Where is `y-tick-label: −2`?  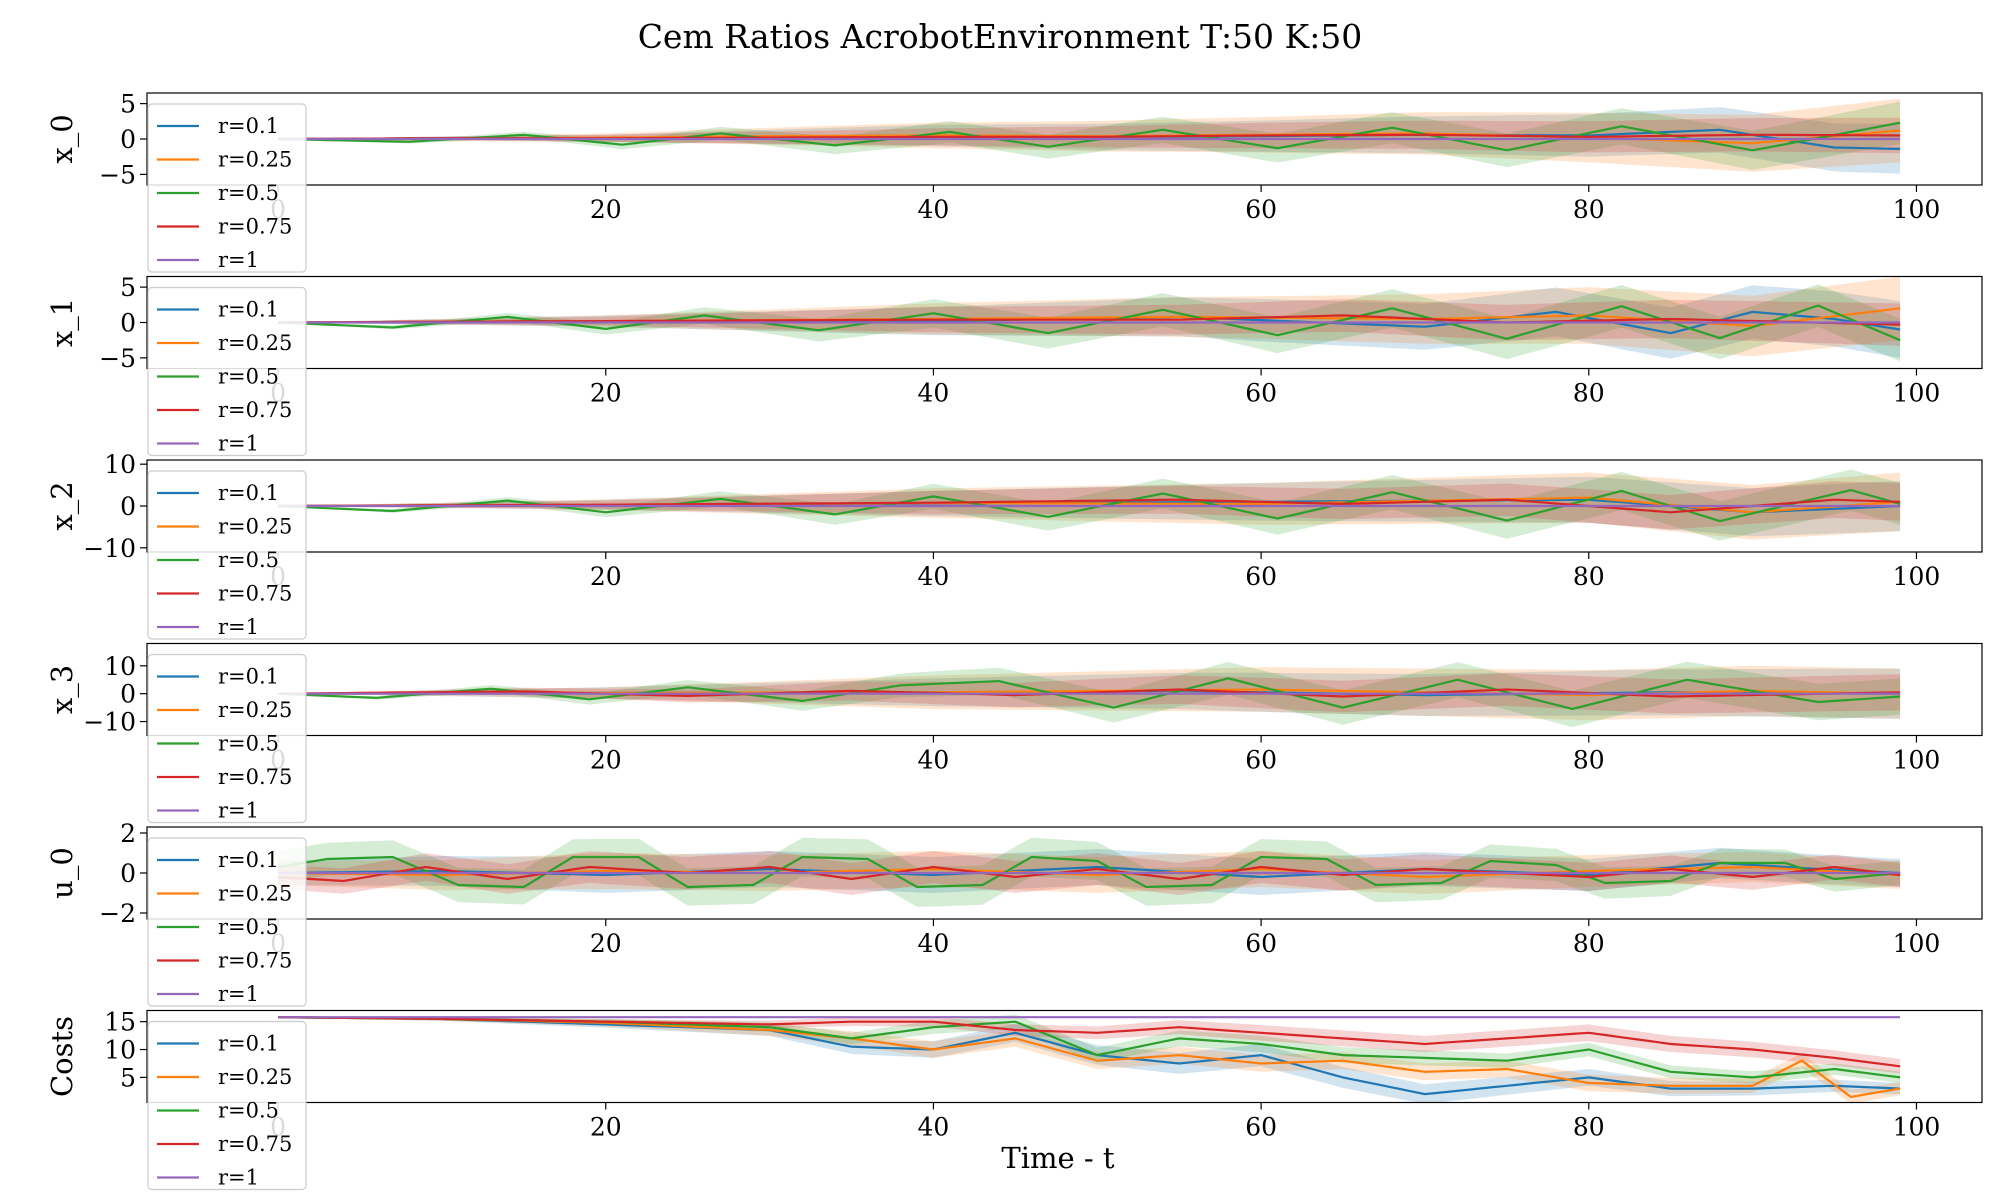
y-tick-label: −2 is located at coordinates (117, 913).